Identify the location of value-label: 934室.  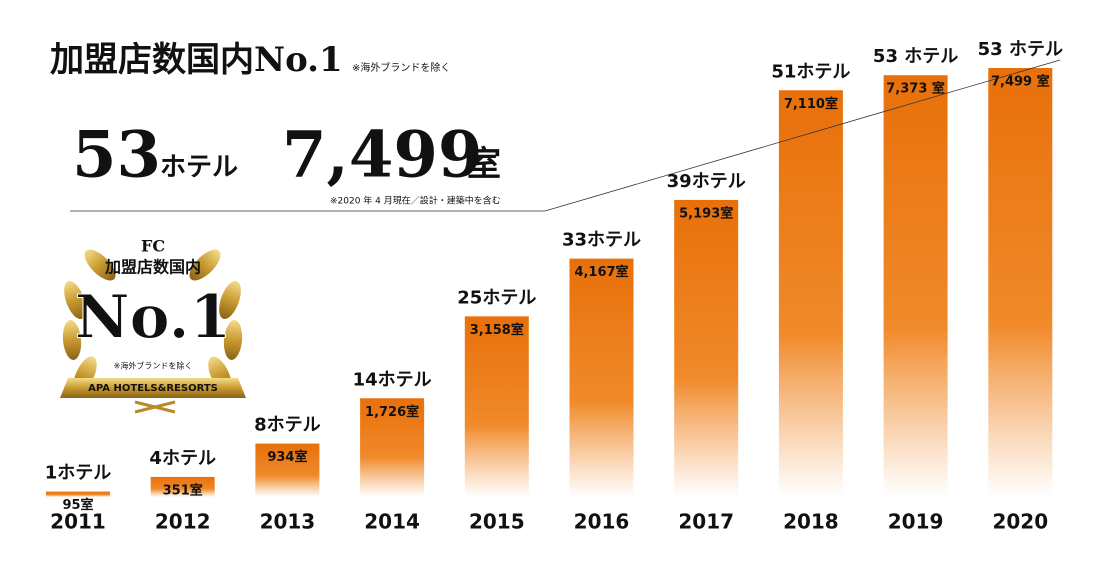
(287, 457).